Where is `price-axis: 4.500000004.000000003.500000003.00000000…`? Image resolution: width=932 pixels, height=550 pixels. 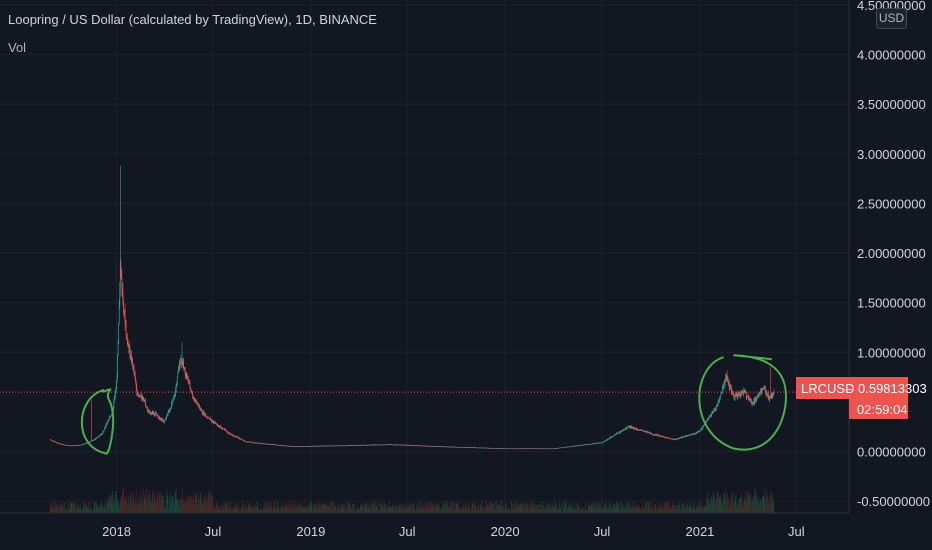 price-axis: 4.500000004.000000003.500000003.00000000… is located at coordinates (893, 254).